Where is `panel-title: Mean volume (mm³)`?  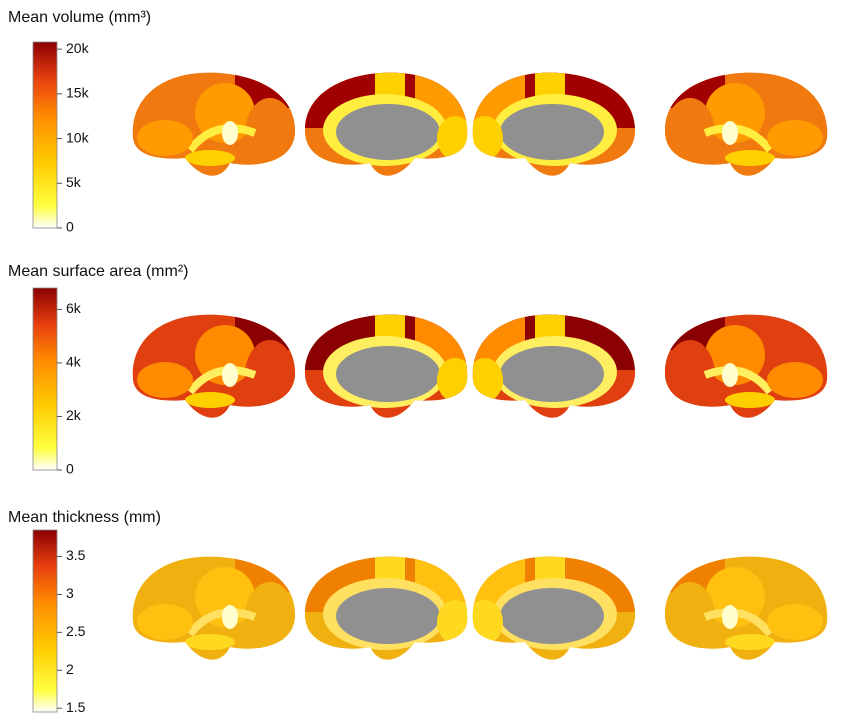
panel-title: Mean volume (mm³) is located at coordinates (79, 17).